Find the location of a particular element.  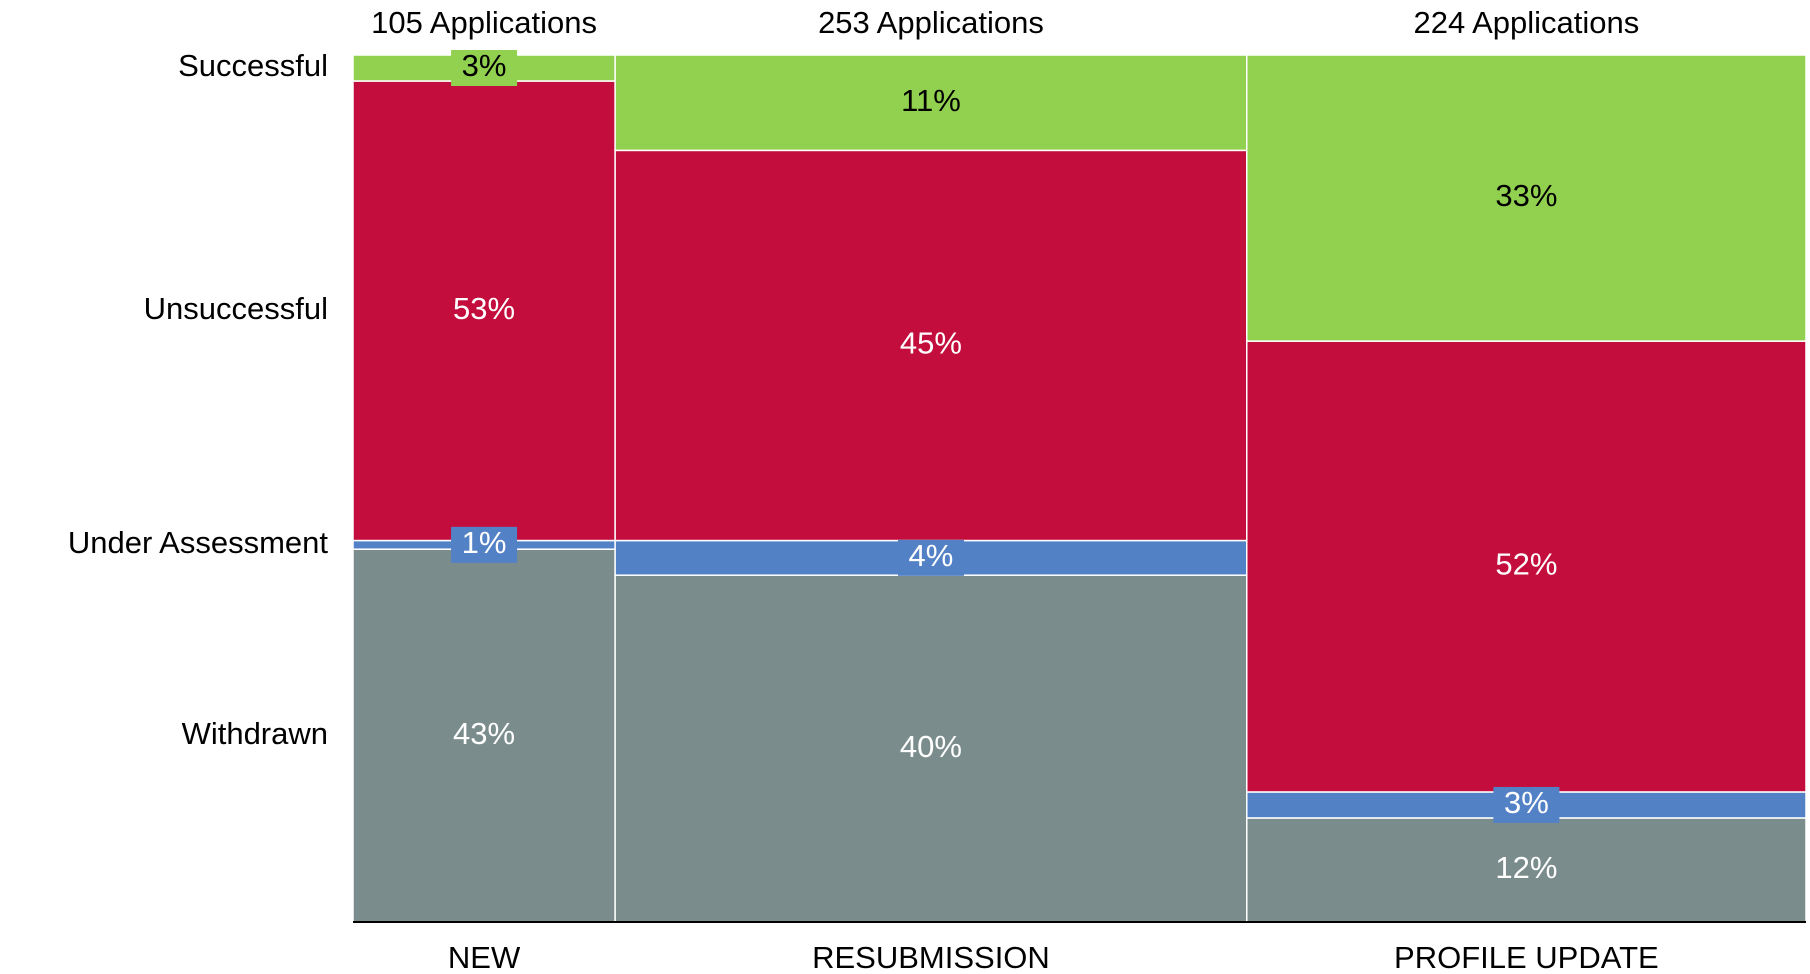

value-label: 43% is located at coordinates (484, 733).